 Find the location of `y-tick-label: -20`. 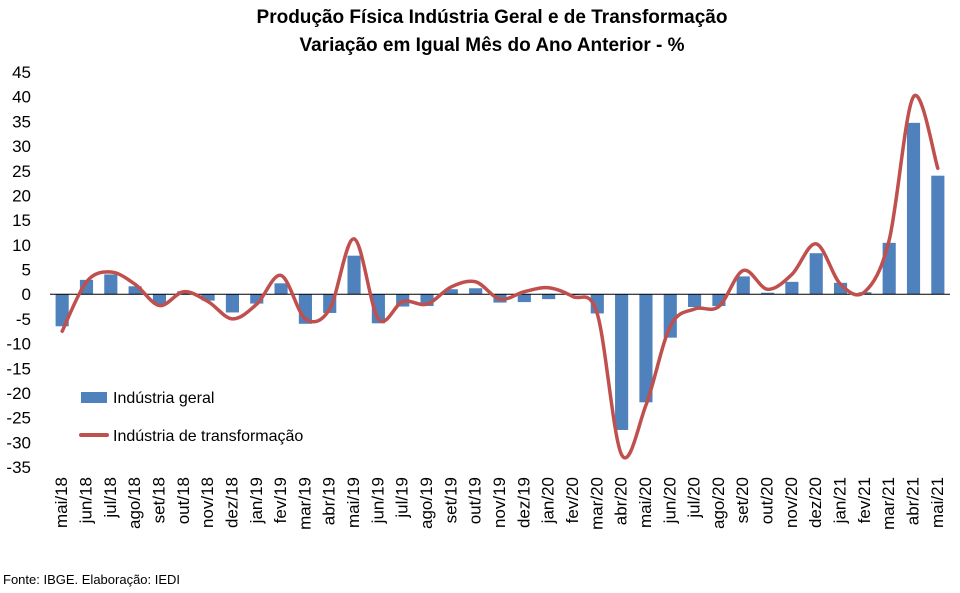

y-tick-label: -20 is located at coordinates (18, 393).